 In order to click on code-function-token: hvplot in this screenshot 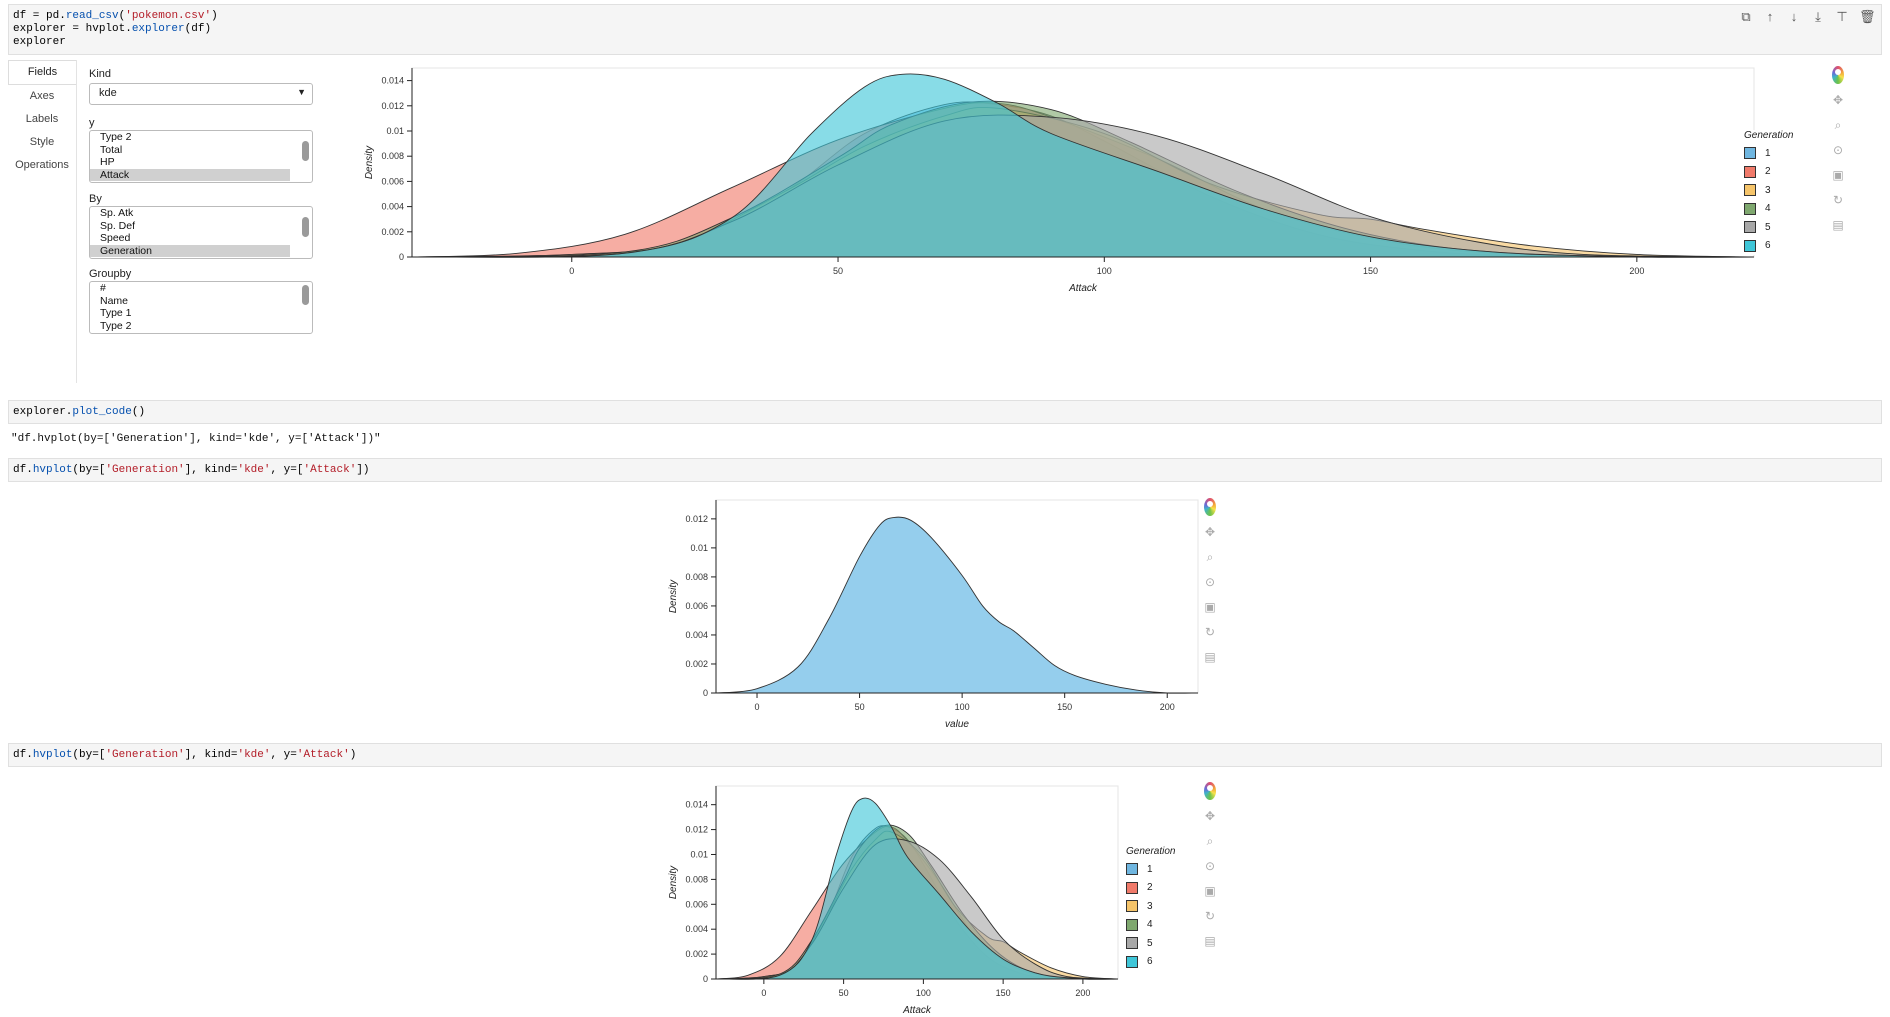, I will do `click(52, 755)`.